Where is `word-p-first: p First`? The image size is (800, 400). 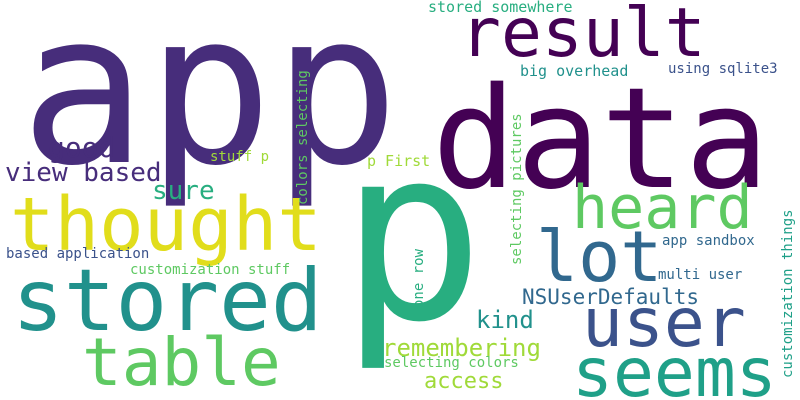 word-p-first: p First is located at coordinates (399, 161).